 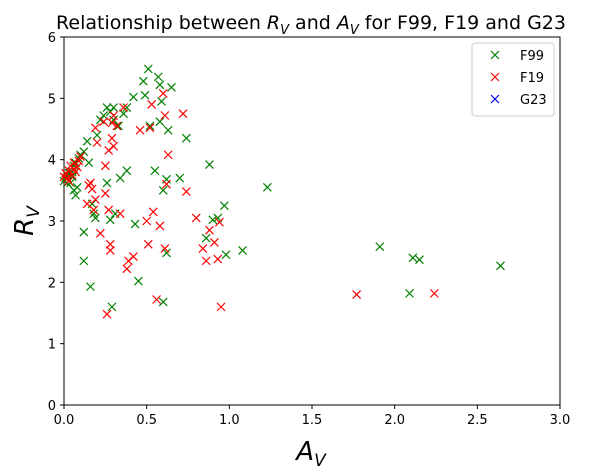 What do you see at coordinates (52, 406) in the screenshot?
I see `y-tick-label: 0` at bounding box center [52, 406].